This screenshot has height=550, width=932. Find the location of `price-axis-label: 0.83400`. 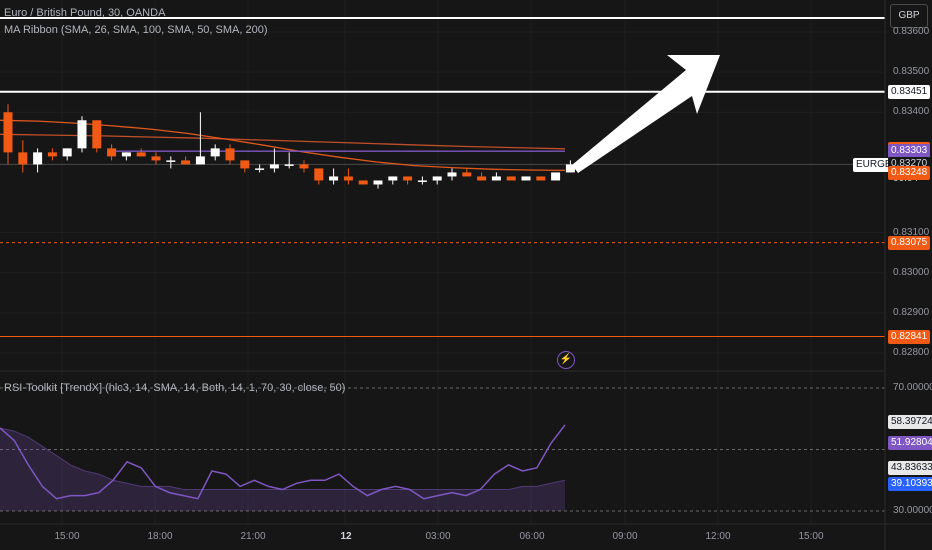

price-axis-label: 0.83400 is located at coordinates (911, 112).